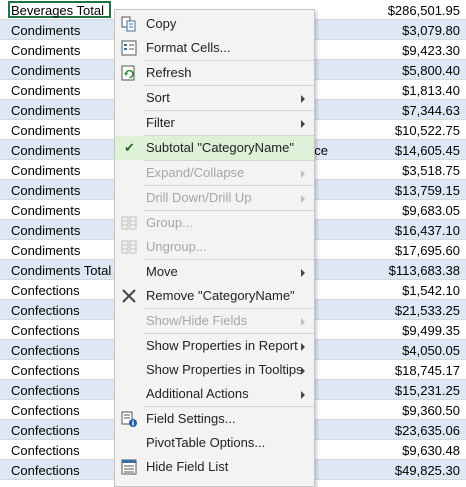 The image size is (466, 487). I want to click on value-cell: $286,501.95, so click(423, 10).